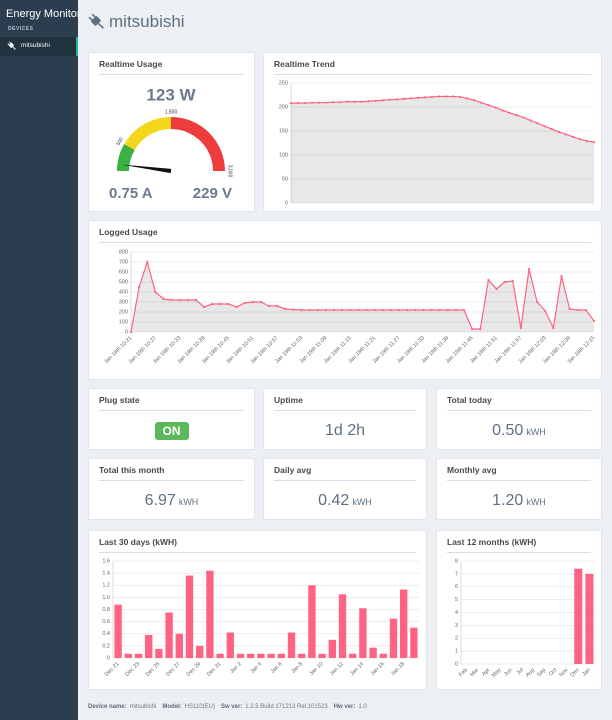  I want to click on y-tick-label: 500, so click(123, 282).